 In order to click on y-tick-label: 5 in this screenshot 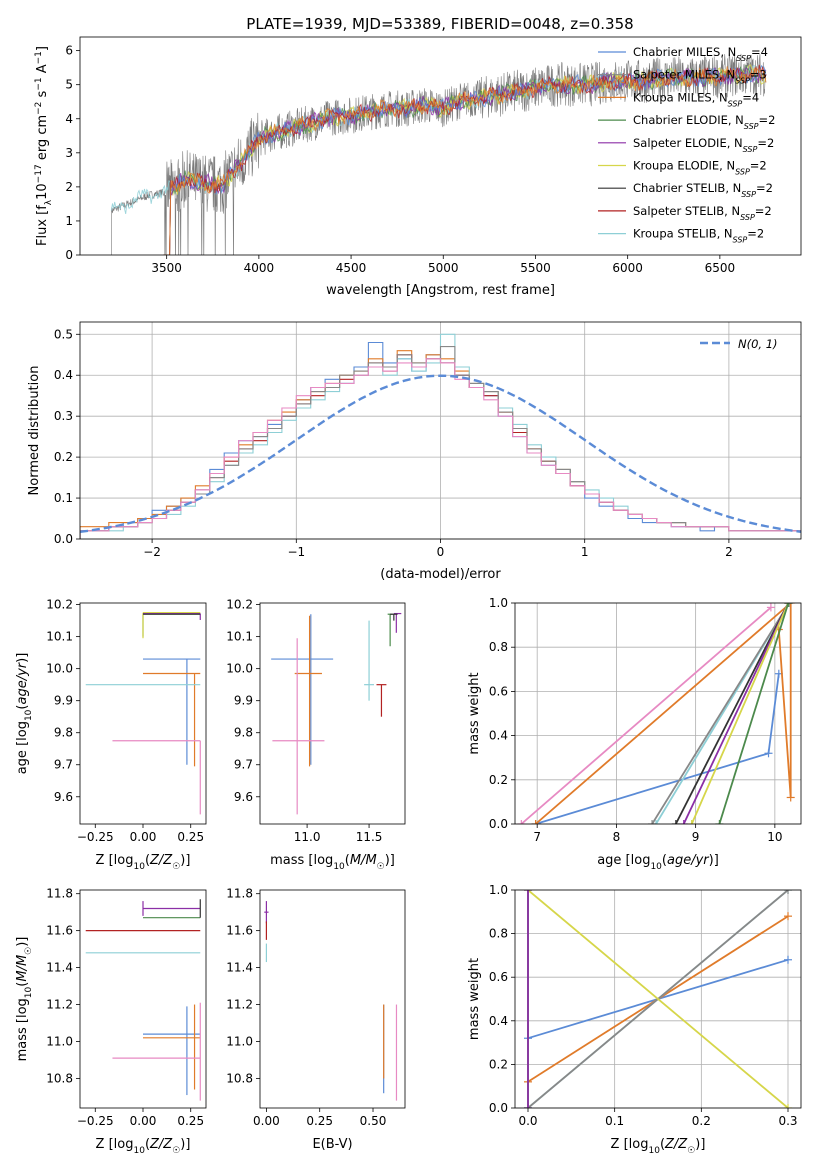, I will do `click(69, 85)`.